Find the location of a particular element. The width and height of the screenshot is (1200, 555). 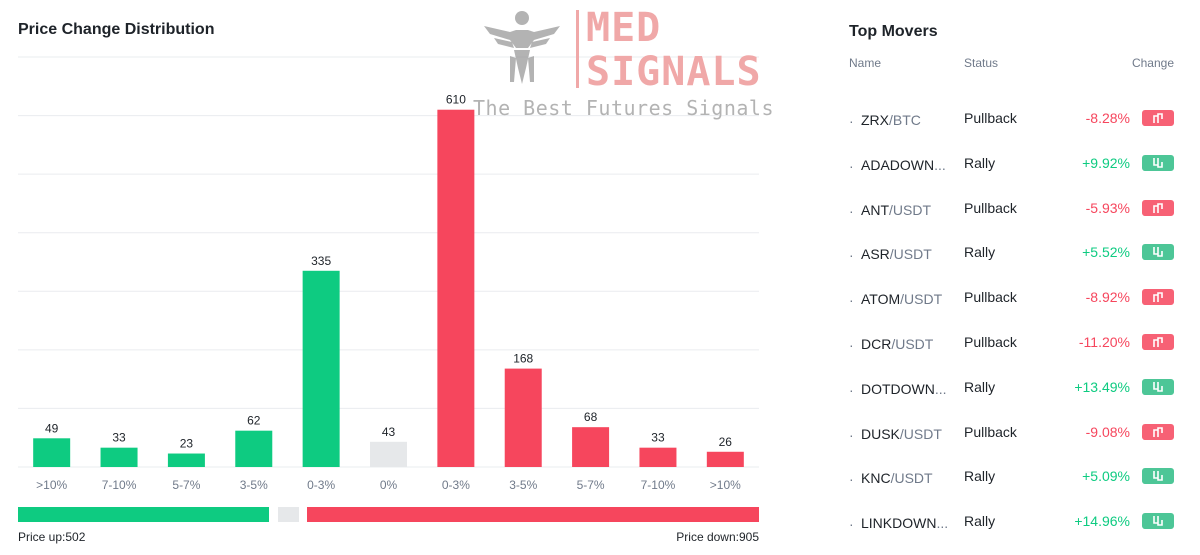

x-tick-label: 5-7% is located at coordinates (591, 485).